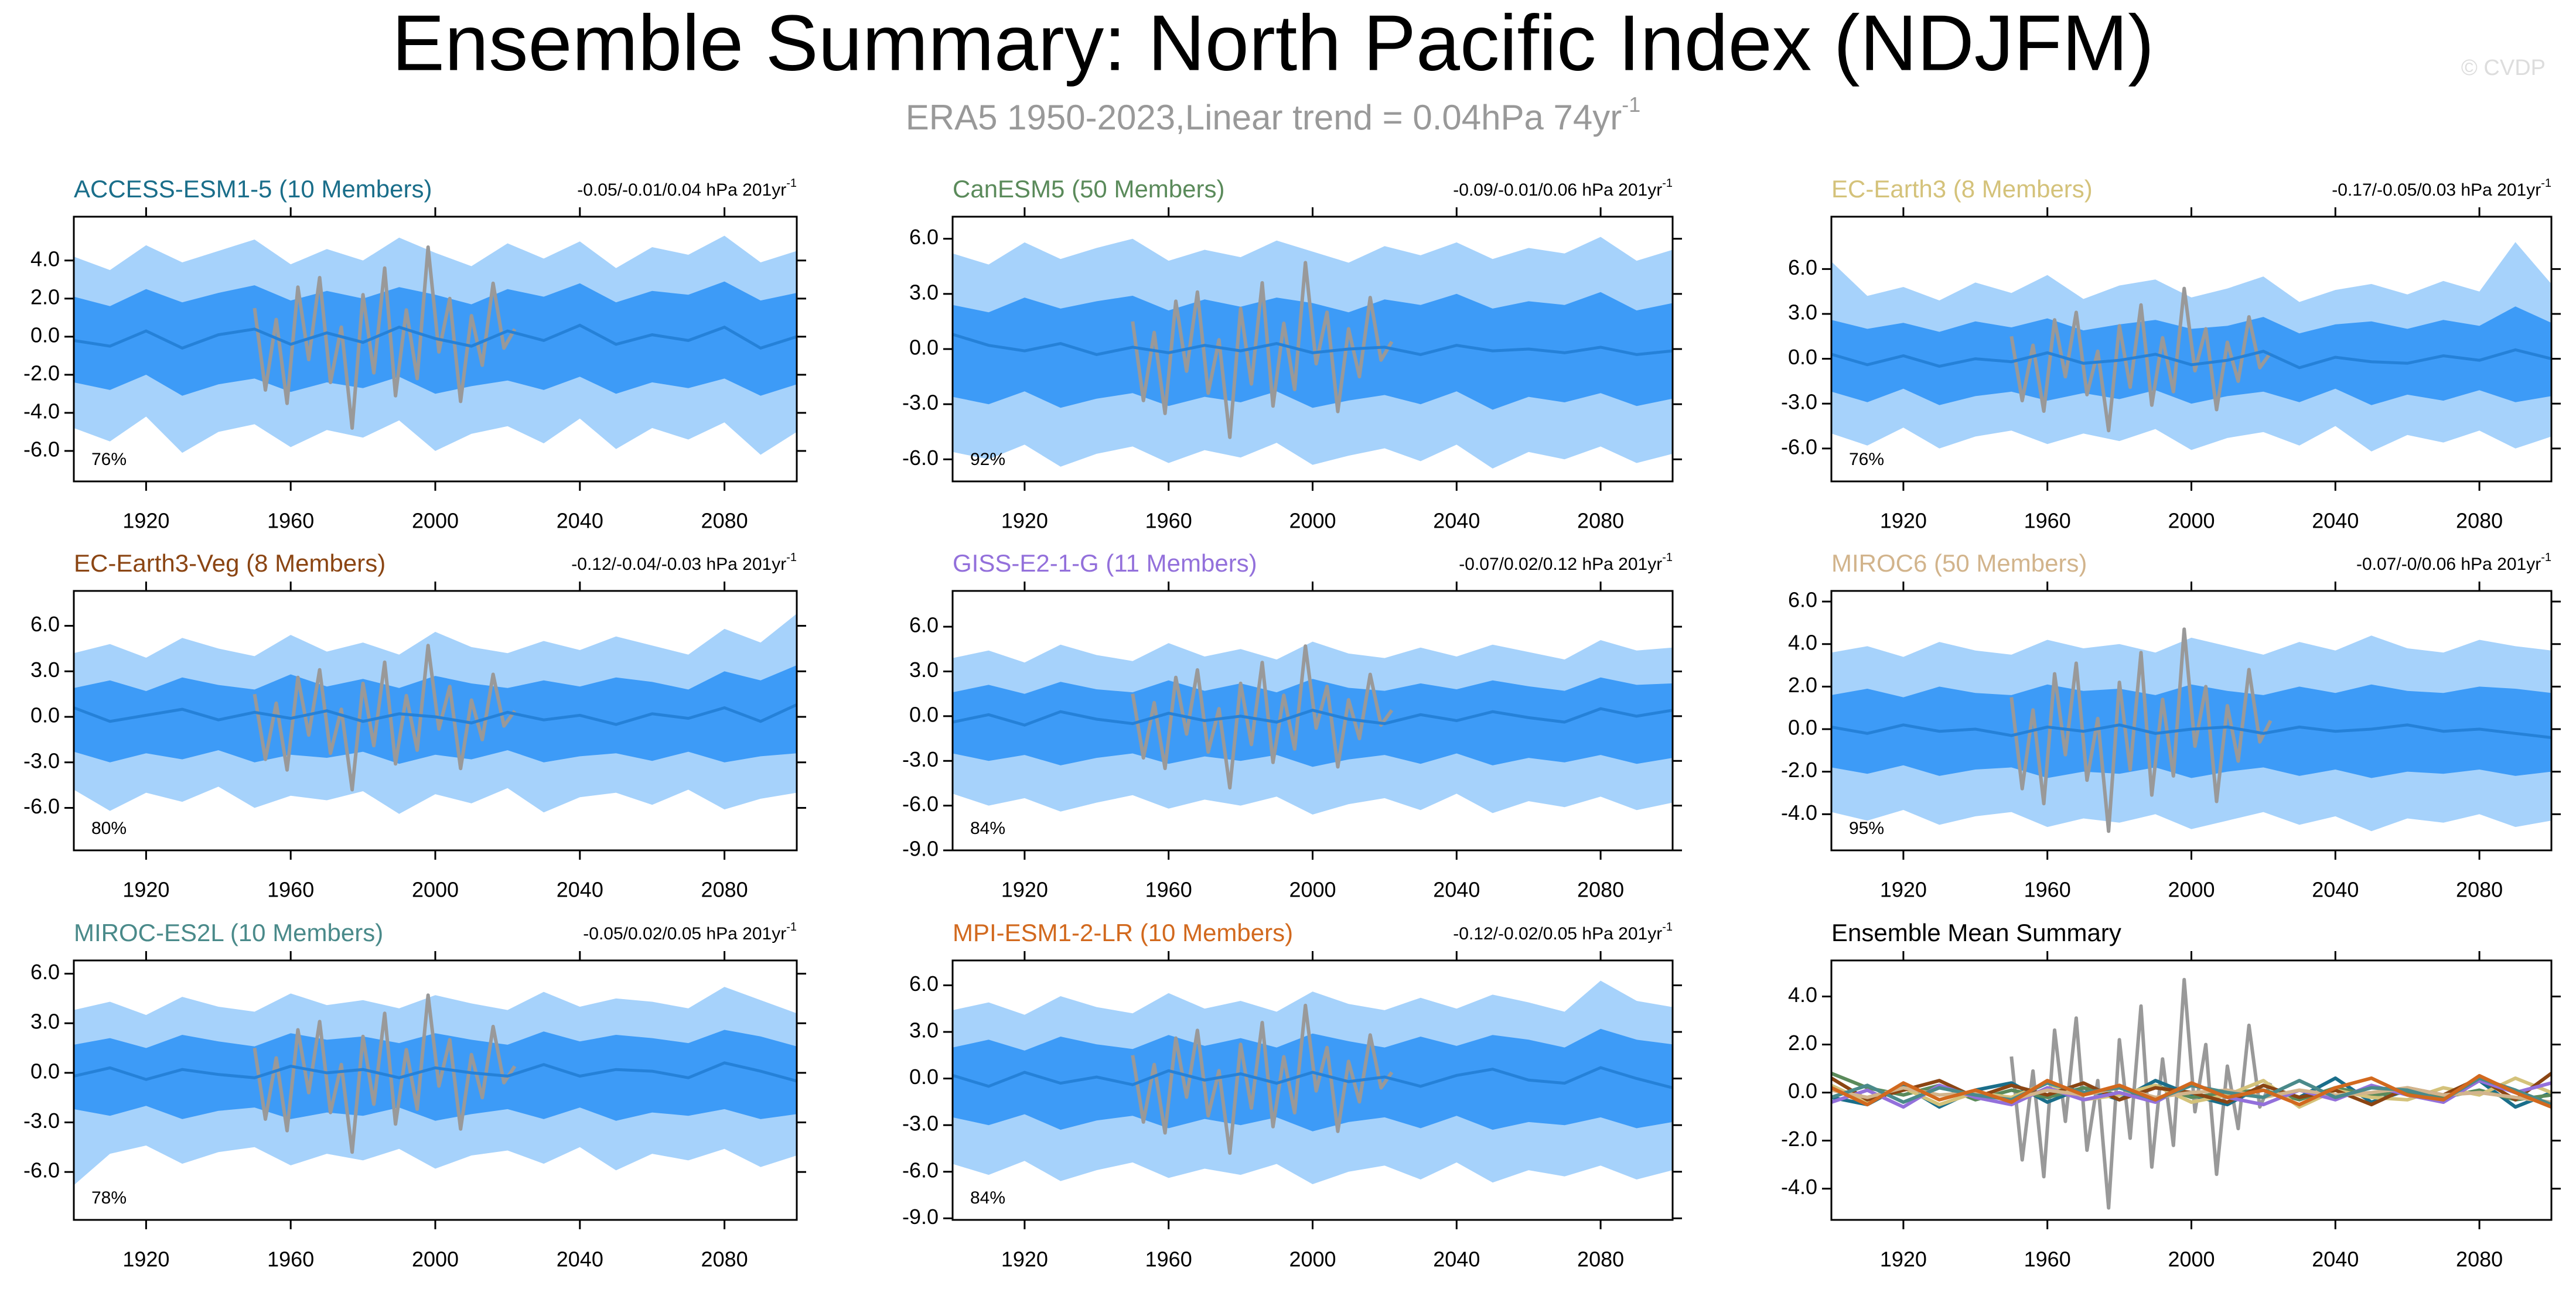 This screenshot has height=1289, width=2576. I want to click on panel-percent: 80%, so click(109, 829).